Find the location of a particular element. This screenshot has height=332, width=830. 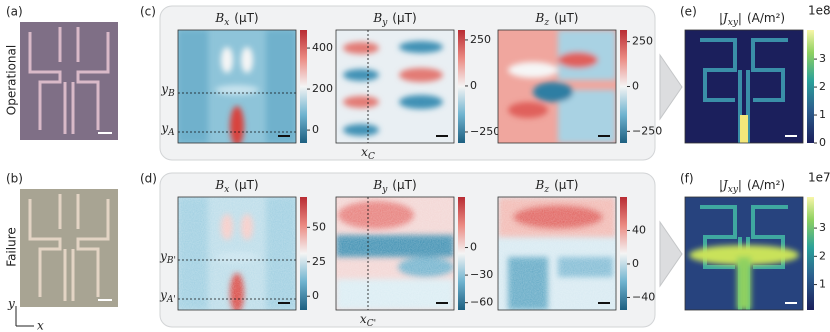

subscript: y is located at coordinates (384, 190).